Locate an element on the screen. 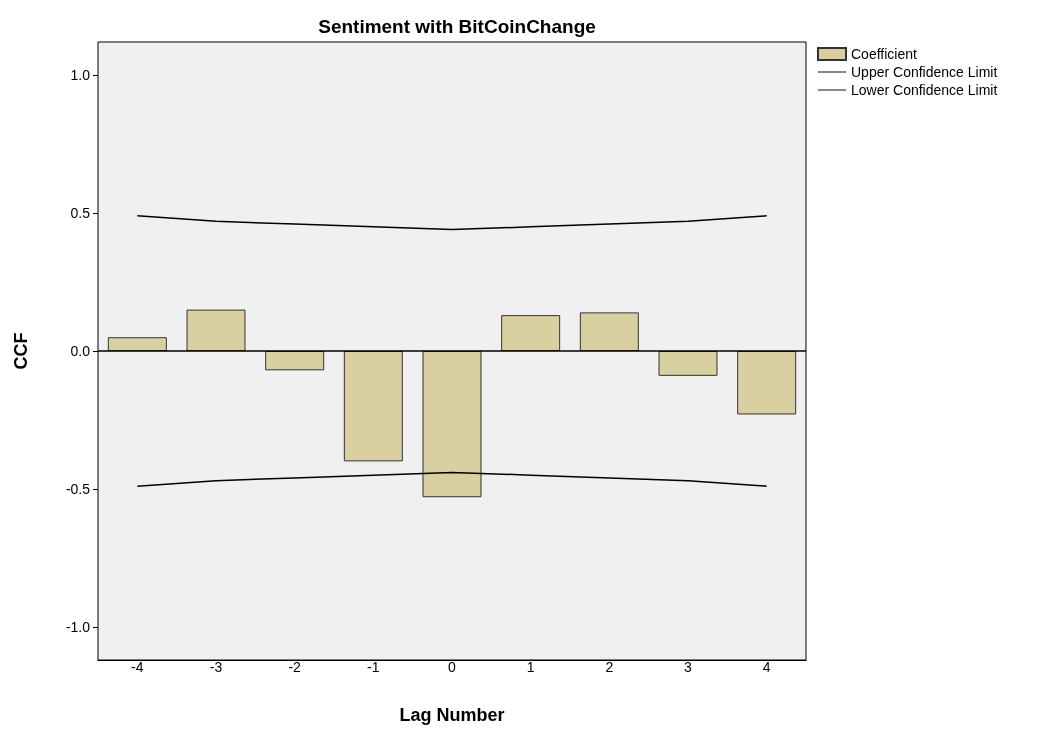 This screenshot has height=729, width=1053. y-tick-label: -0.5 is located at coordinates (78, 488).